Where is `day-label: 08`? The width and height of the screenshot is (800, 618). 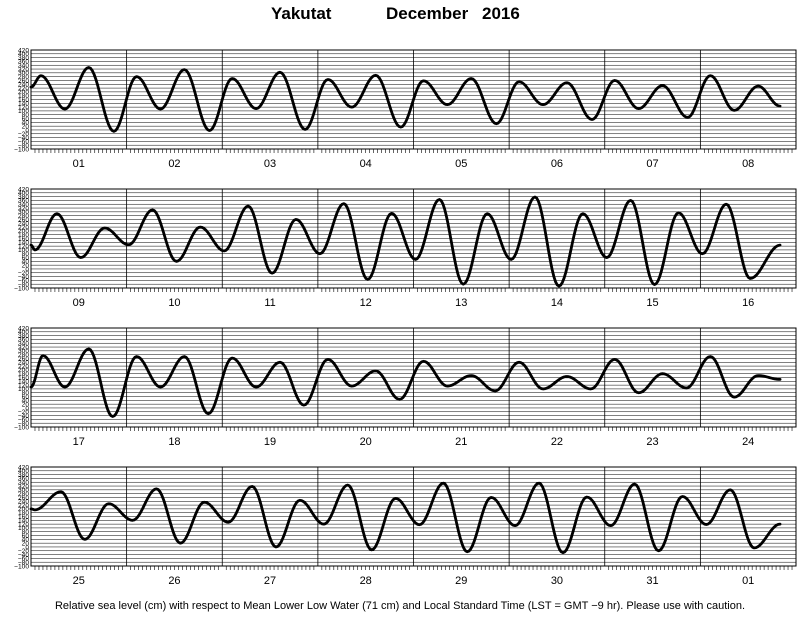
day-label: 08 is located at coordinates (748, 164).